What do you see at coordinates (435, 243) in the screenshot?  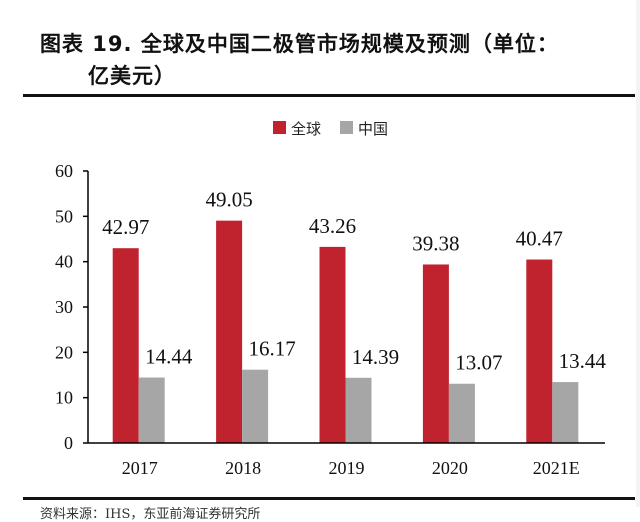 I see `data-label-global-2020: 39.38` at bounding box center [435, 243].